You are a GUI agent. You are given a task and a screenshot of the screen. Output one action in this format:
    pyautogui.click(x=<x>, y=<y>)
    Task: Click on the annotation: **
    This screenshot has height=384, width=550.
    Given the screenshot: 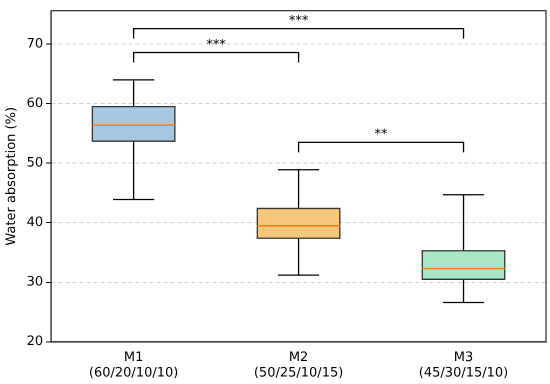 What is the action you would take?
    pyautogui.click(x=381, y=134)
    